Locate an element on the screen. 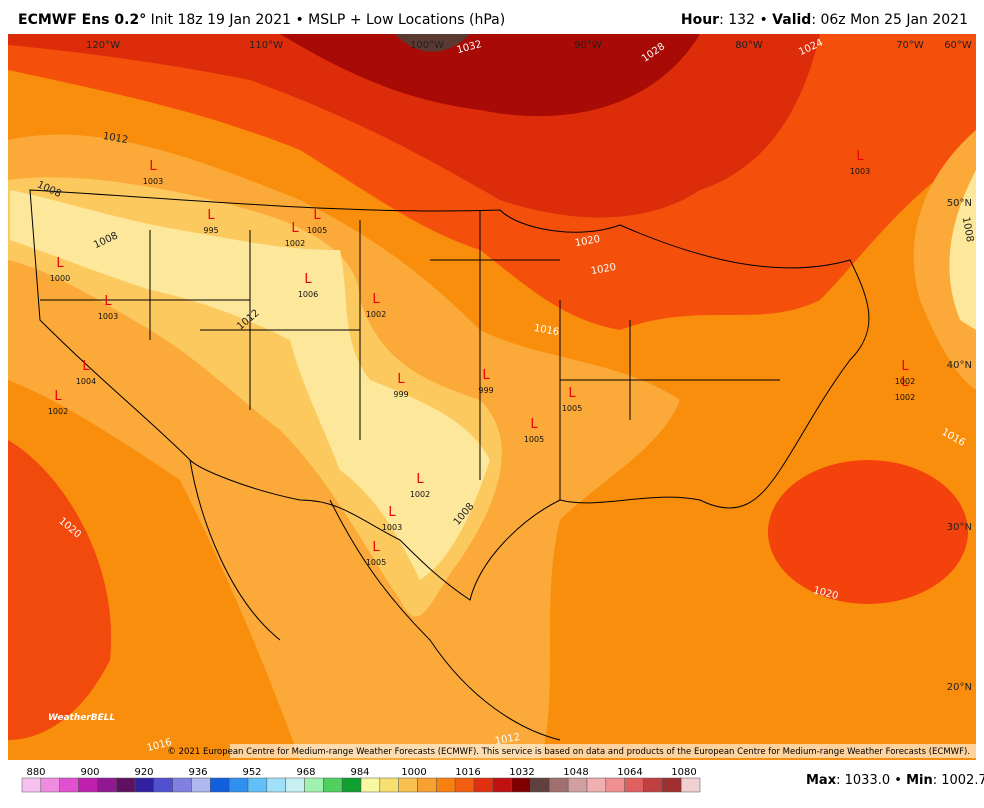 This screenshot has width=984, height=808. max-min: Max: 1033.0 • Min: 1002.7 is located at coordinates (895, 780).